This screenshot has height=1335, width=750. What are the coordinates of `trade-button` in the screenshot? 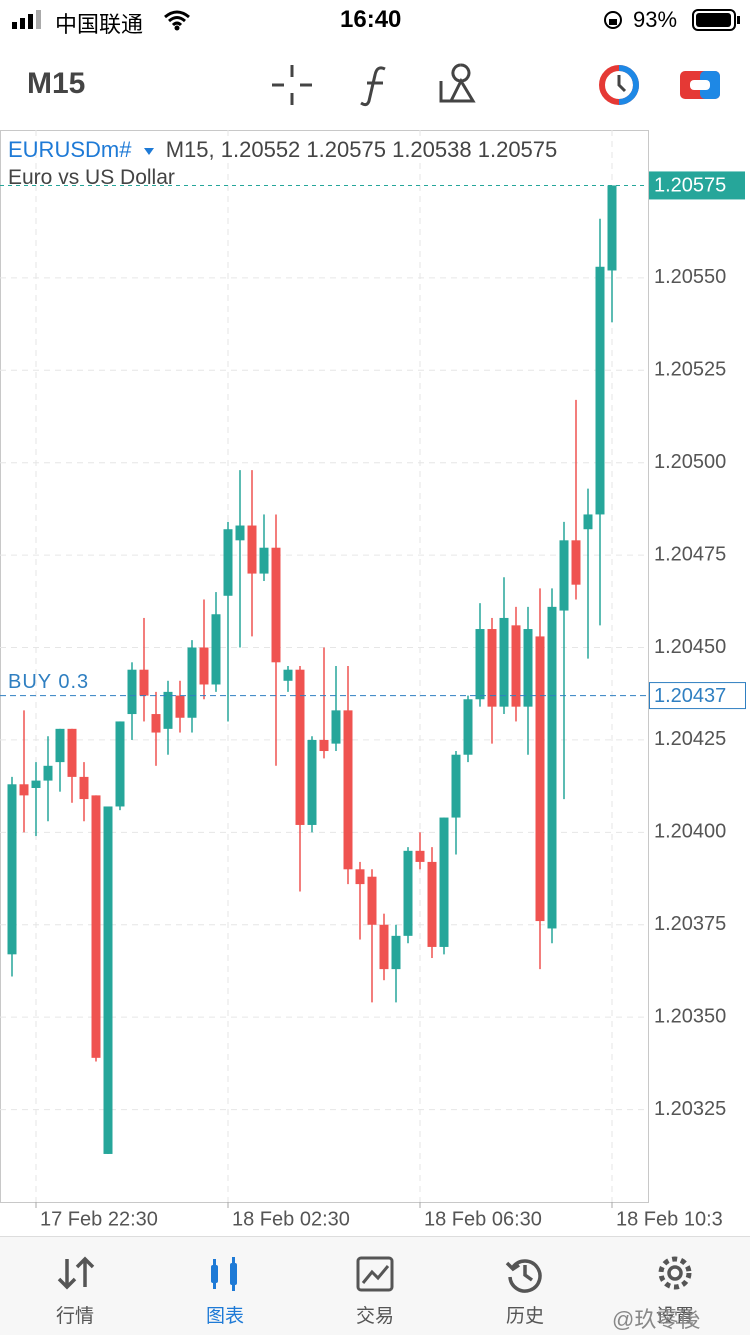 It's located at (700, 85).